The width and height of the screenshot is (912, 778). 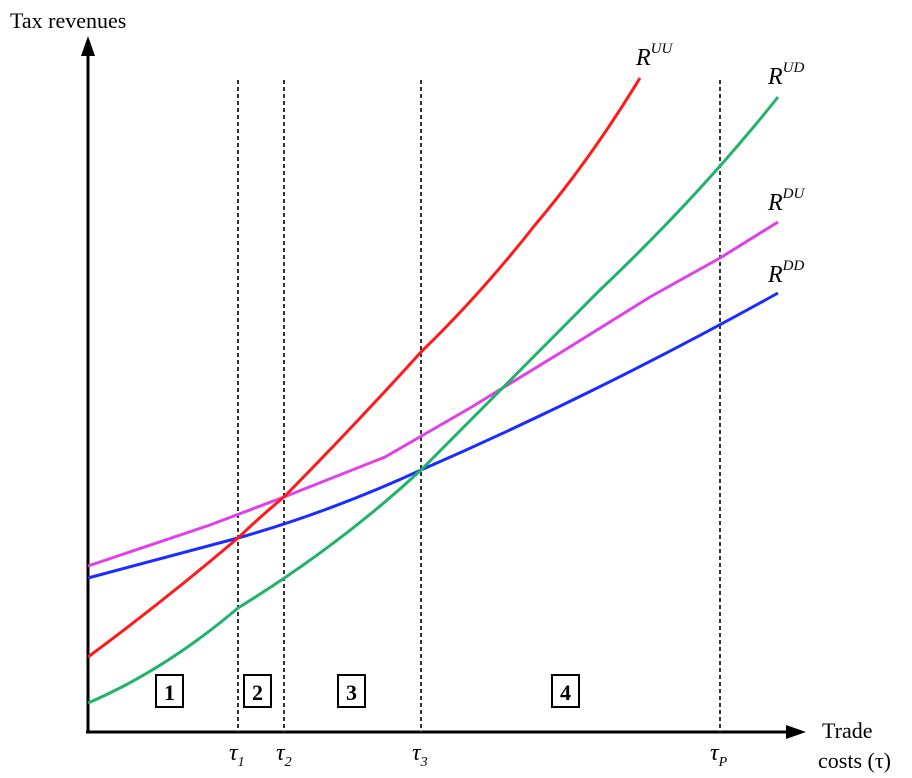 What do you see at coordinates (88, 46) in the screenshot?
I see `y-axis-arrow` at bounding box center [88, 46].